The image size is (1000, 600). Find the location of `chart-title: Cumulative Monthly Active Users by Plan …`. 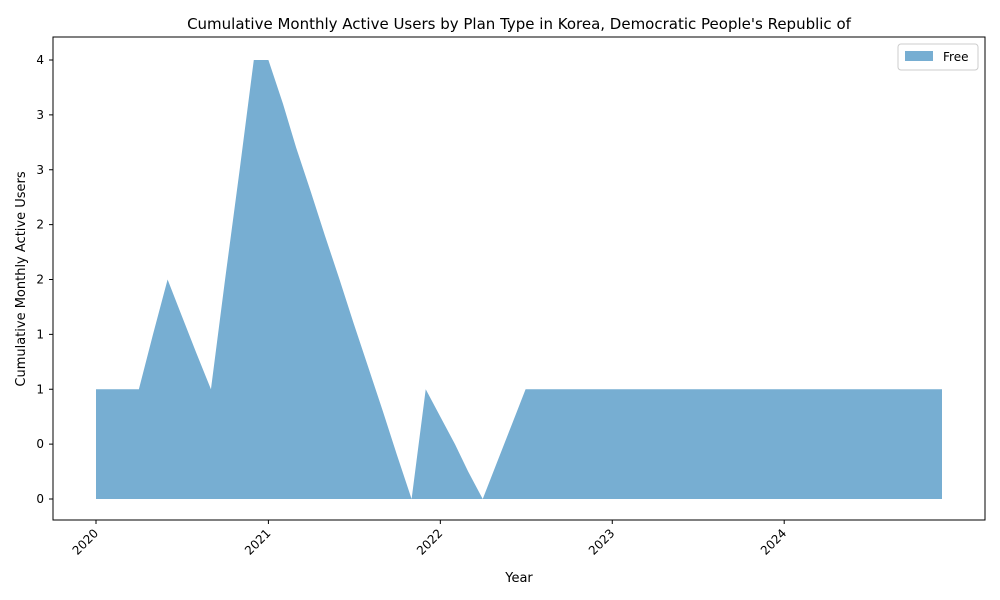

chart-title: Cumulative Monthly Active Users by Plan … is located at coordinates (519, 24).